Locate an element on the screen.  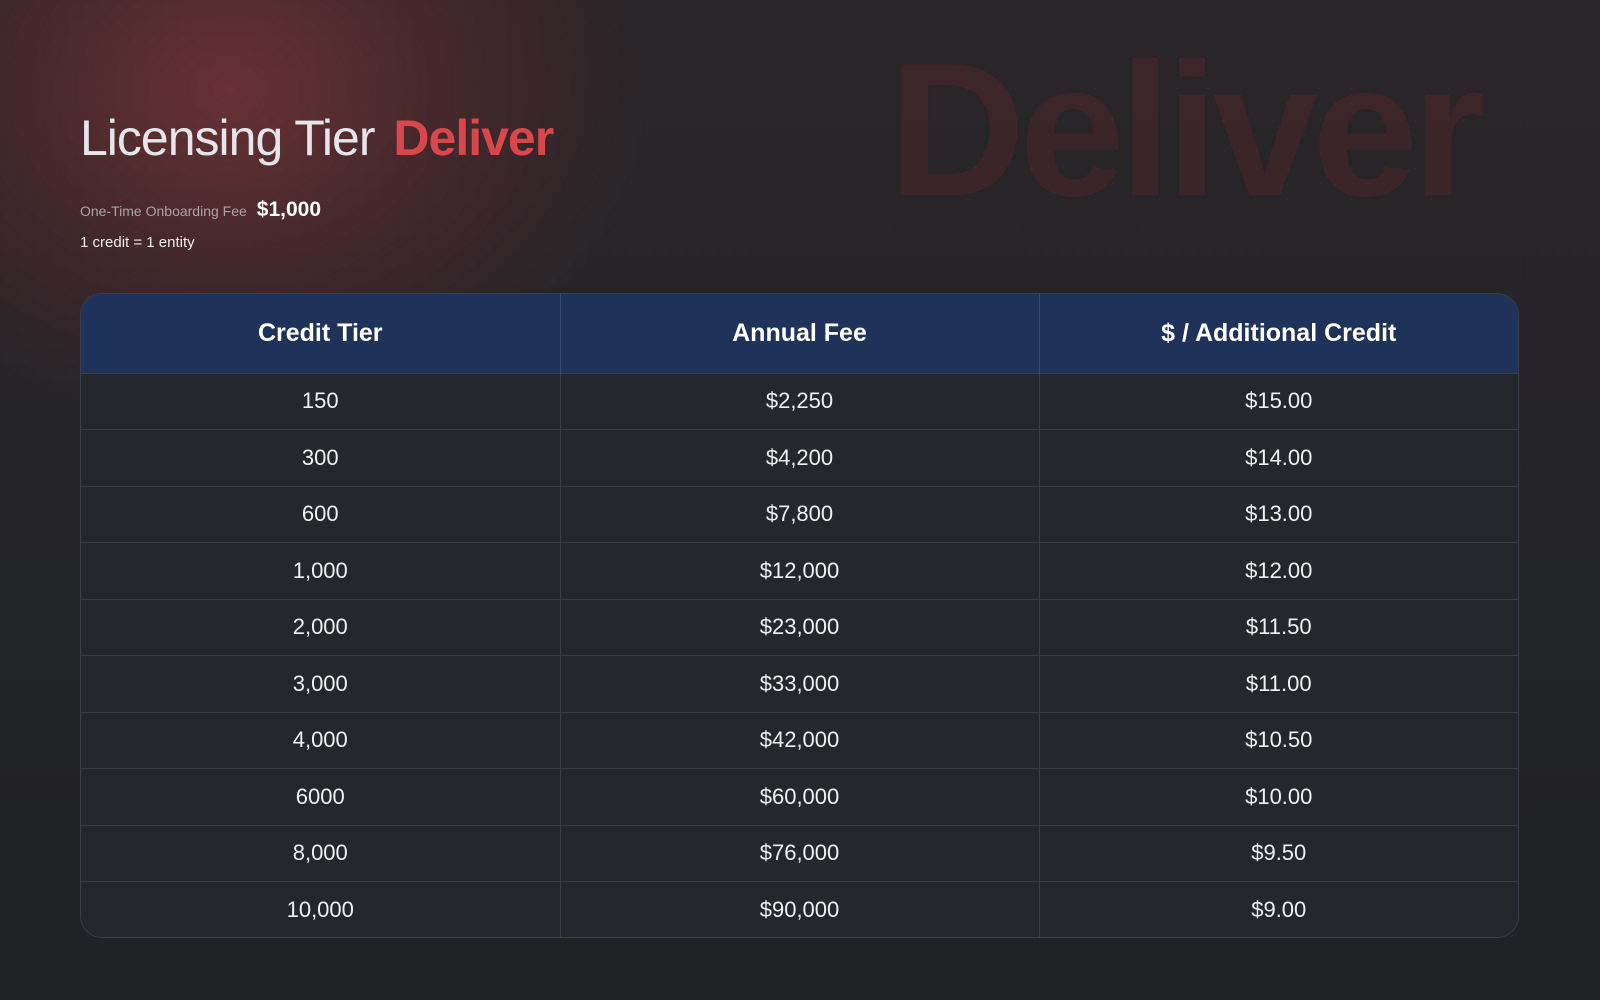
table-row: 10,000 $90,000 $9.00 is located at coordinates (799, 909).